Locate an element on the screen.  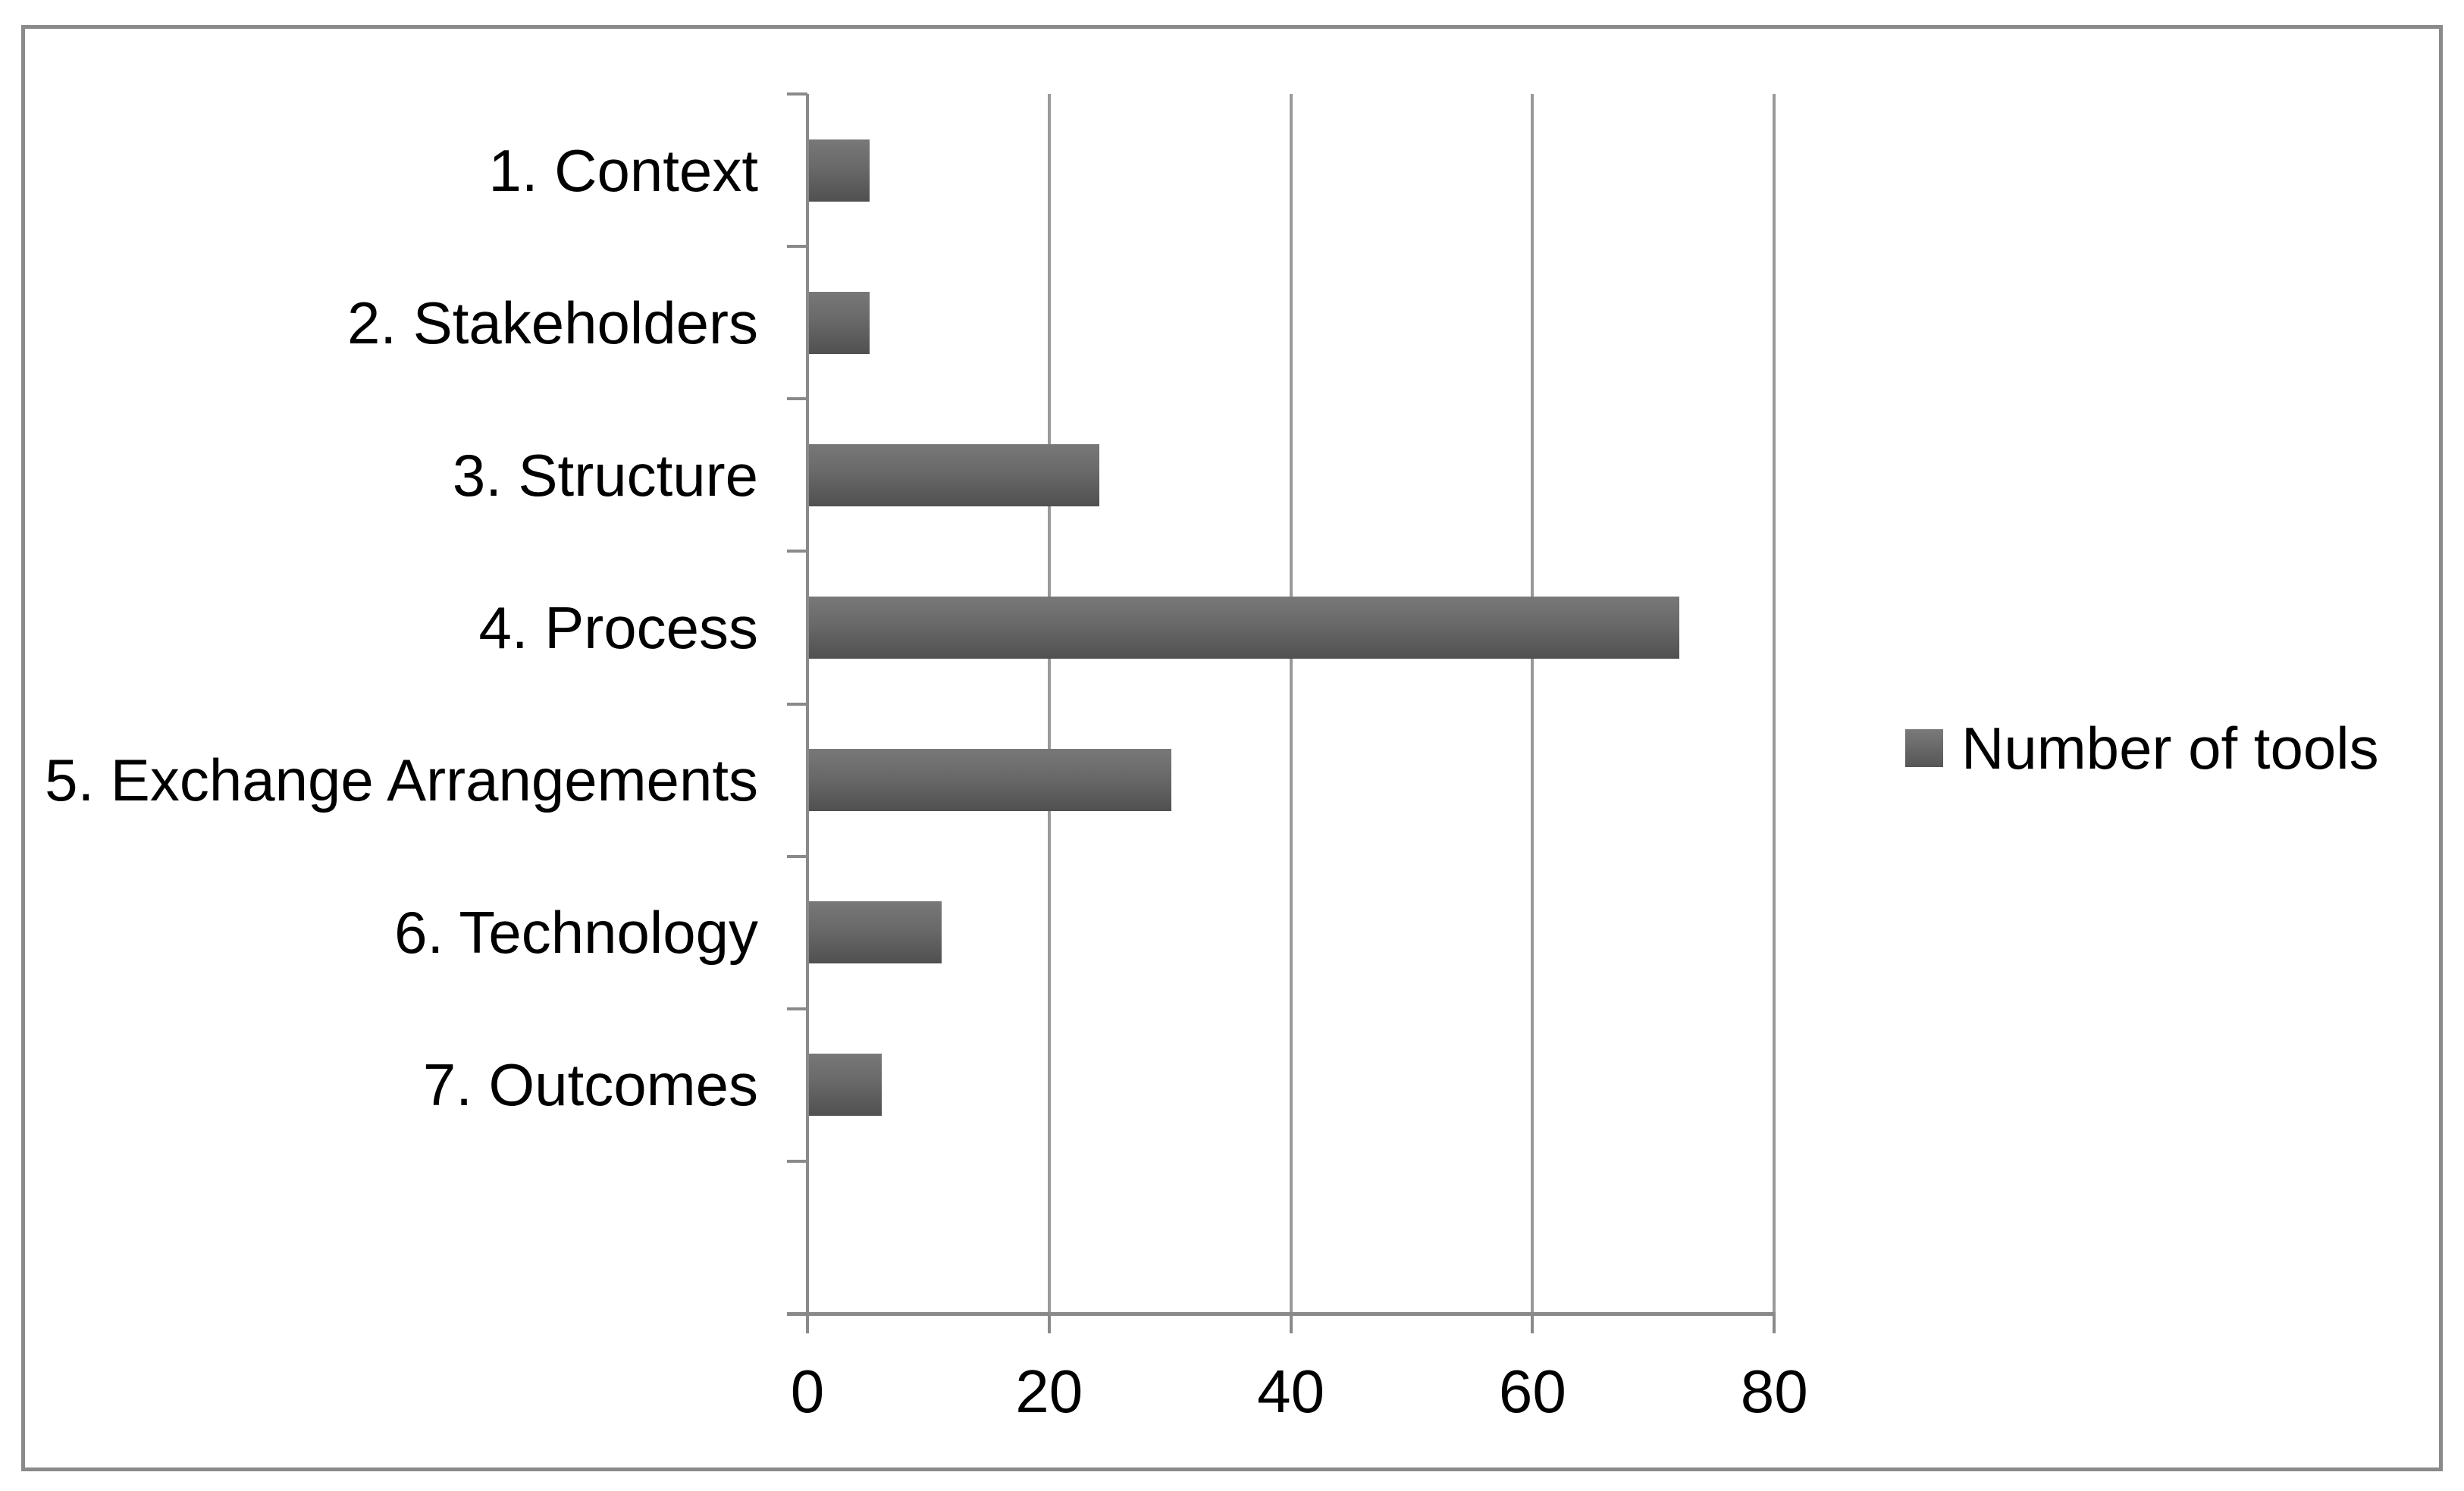
x-axis-tick-label-0: 0 is located at coordinates (808, 1391).